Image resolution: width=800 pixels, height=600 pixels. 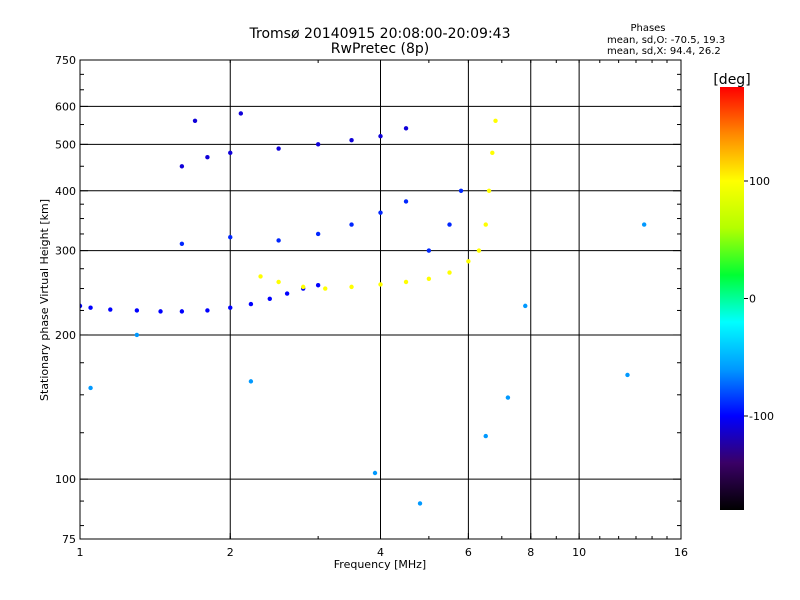 I want to click on colorbar-tick-label: 100, so click(x=759, y=181).